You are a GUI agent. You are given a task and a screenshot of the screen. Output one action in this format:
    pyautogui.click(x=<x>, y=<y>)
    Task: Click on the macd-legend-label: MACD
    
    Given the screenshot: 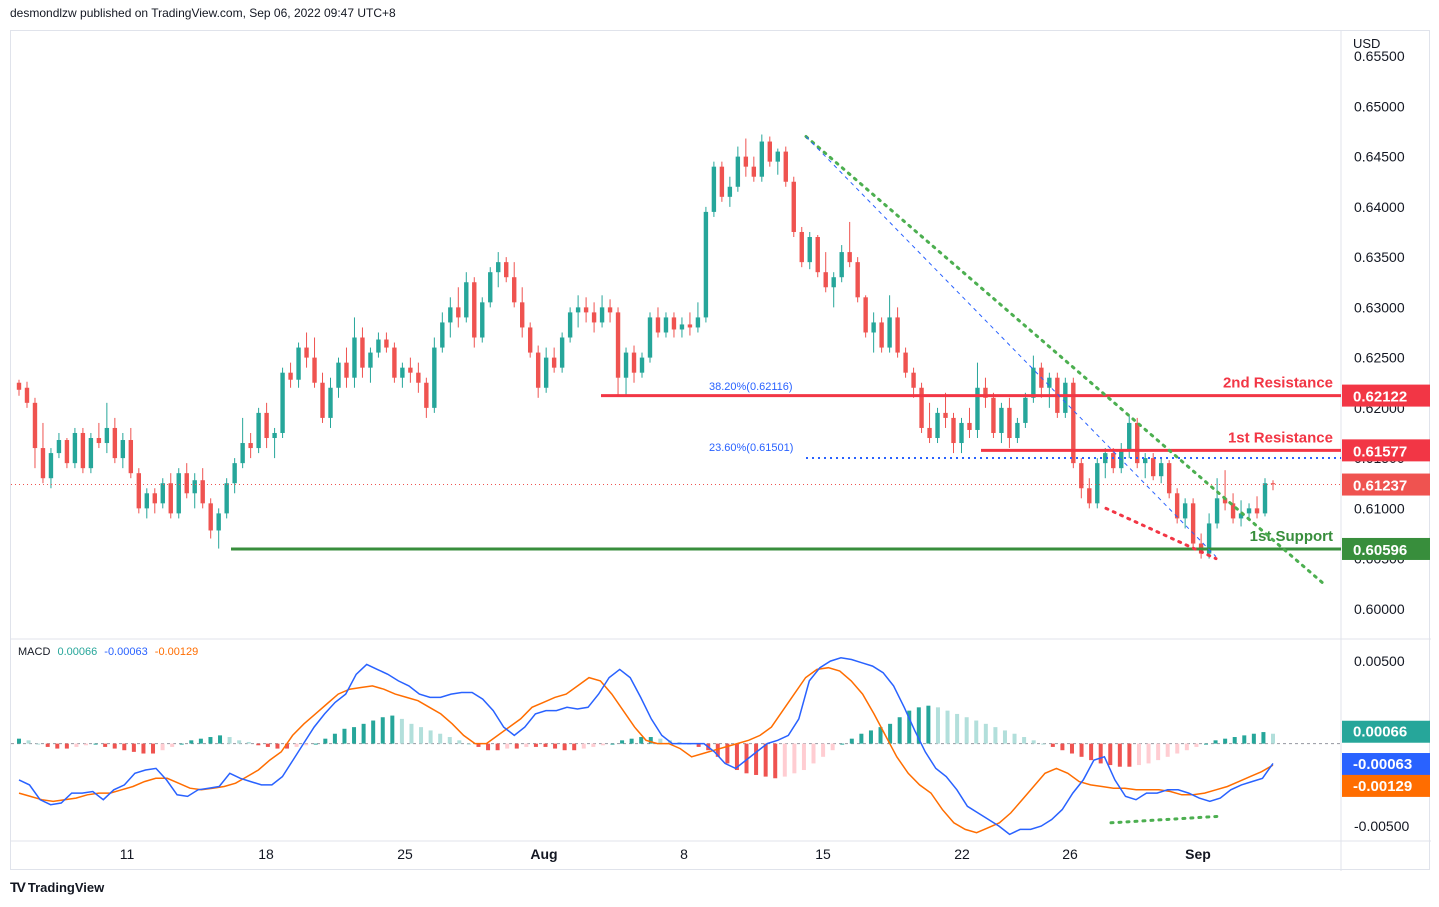 What is the action you would take?
    pyautogui.click(x=34, y=652)
    